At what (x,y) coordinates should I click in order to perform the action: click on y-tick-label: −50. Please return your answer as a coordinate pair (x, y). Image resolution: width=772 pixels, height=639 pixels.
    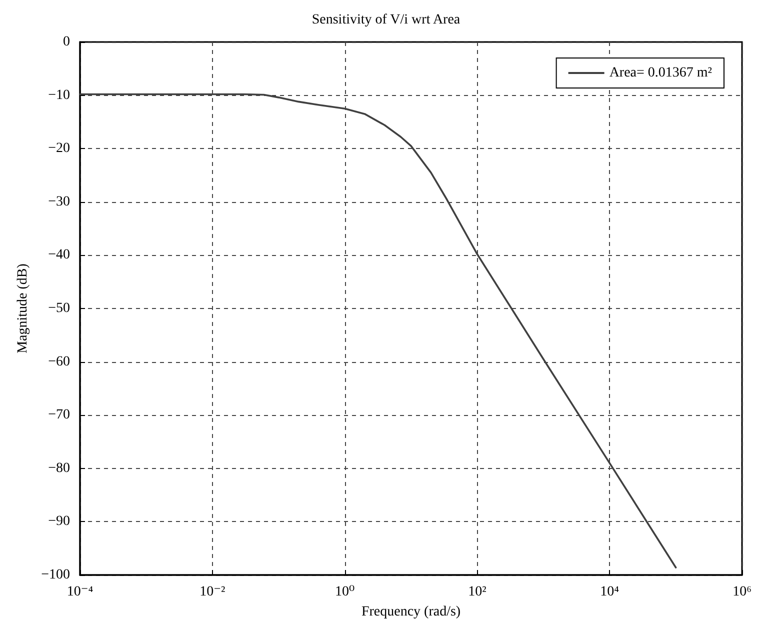
    Looking at the image, I should click on (59, 308).